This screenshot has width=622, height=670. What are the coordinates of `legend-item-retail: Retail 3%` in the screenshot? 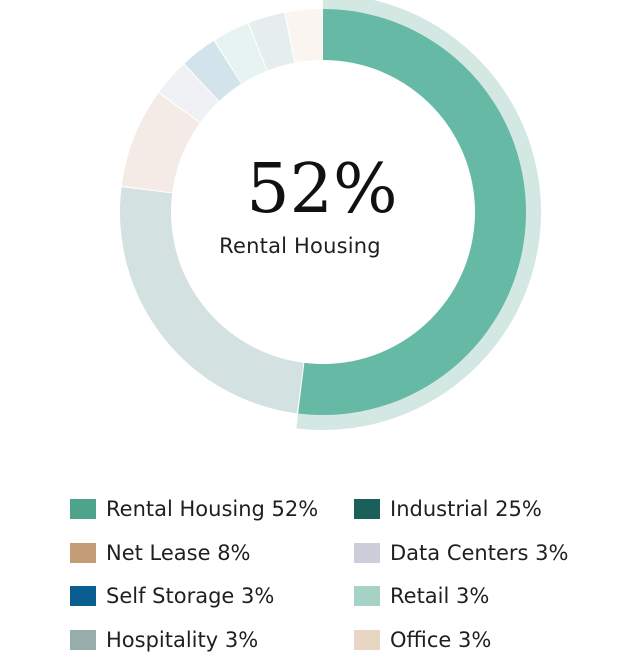 It's located at (421, 596).